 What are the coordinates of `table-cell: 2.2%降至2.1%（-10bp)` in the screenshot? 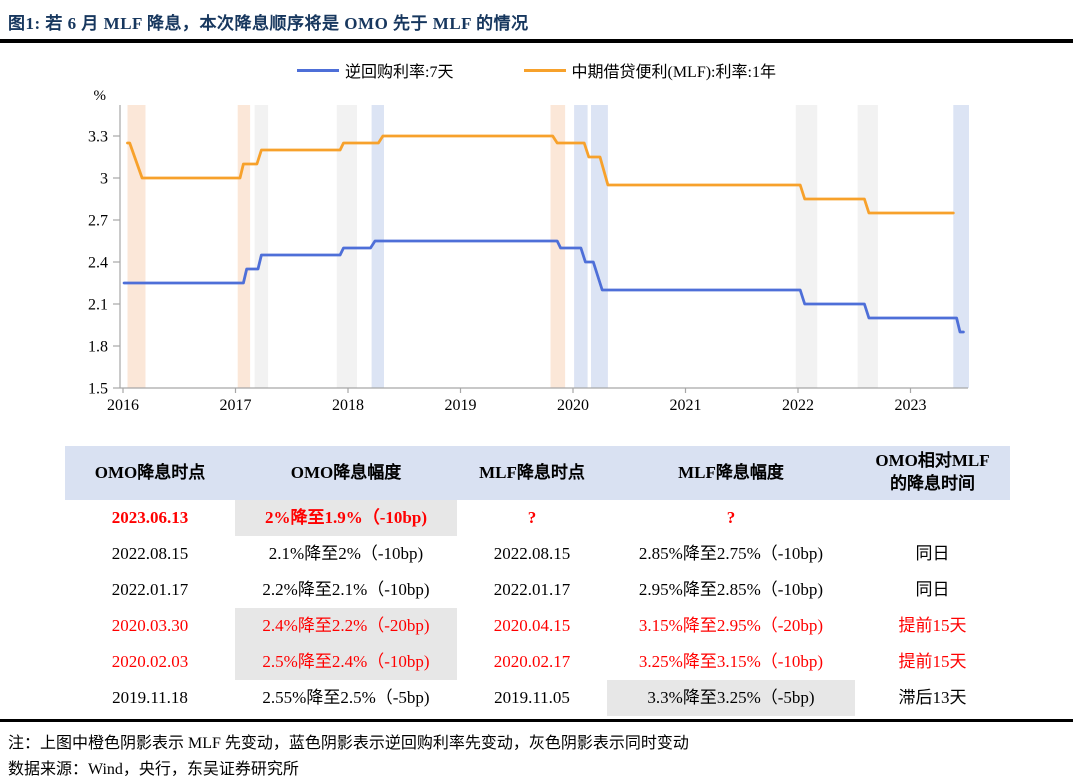 It's located at (346, 589).